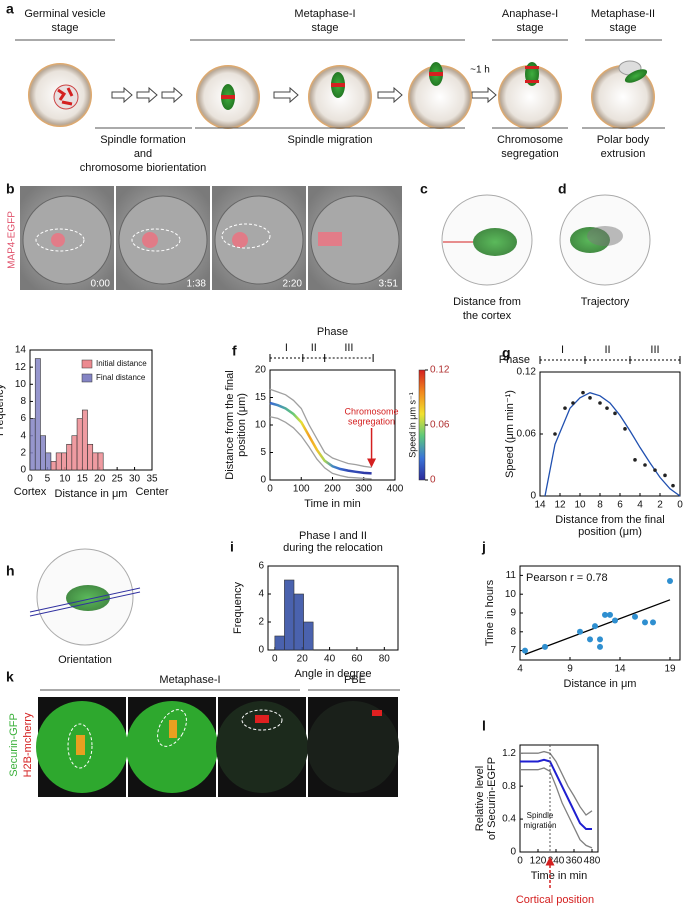 The height and width of the screenshot is (909, 685). What do you see at coordinates (85, 660) in the screenshot?
I see `caption: Orientation` at bounding box center [85, 660].